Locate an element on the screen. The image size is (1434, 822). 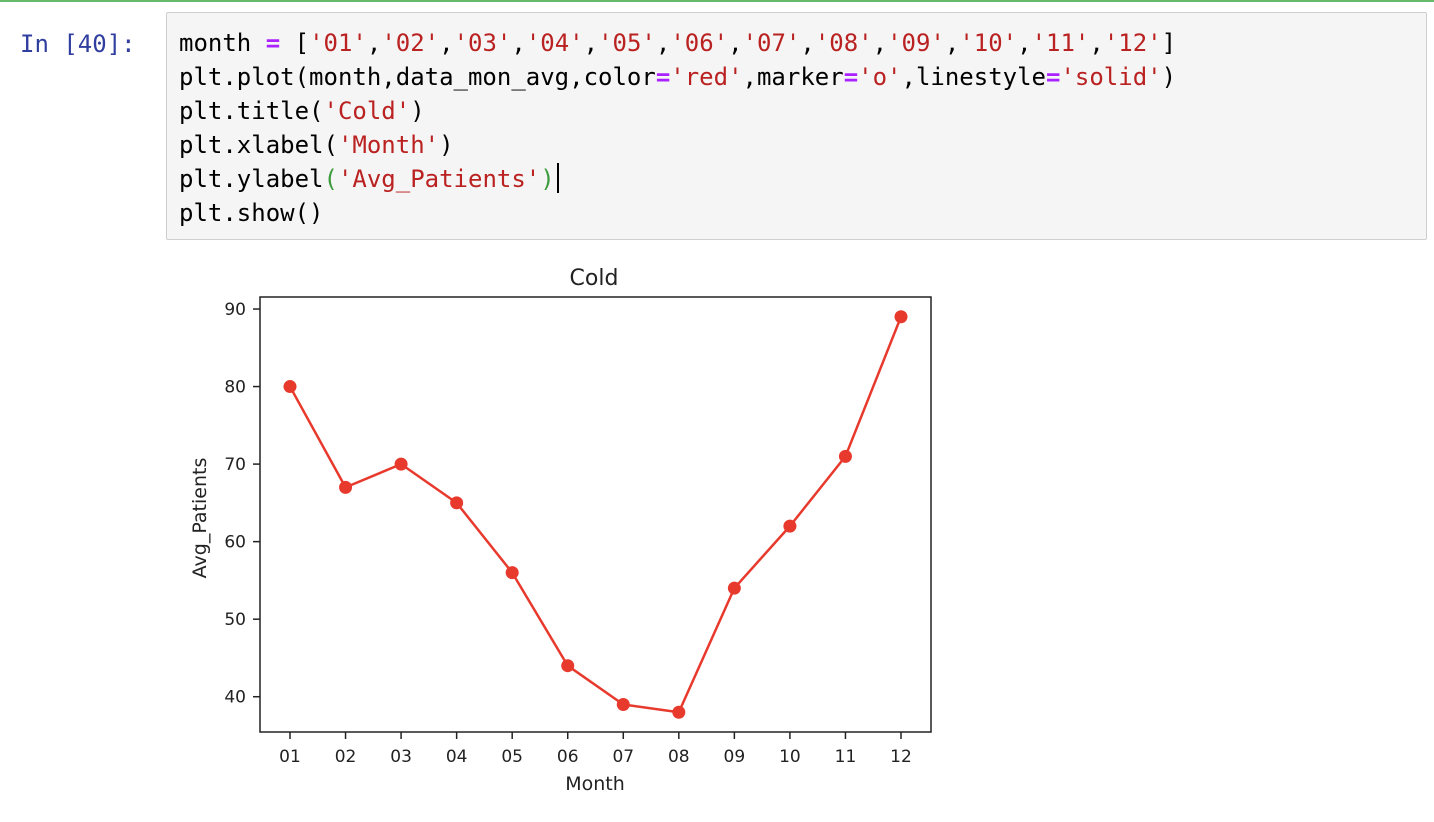
x-tick-label: 02 is located at coordinates (346, 757).